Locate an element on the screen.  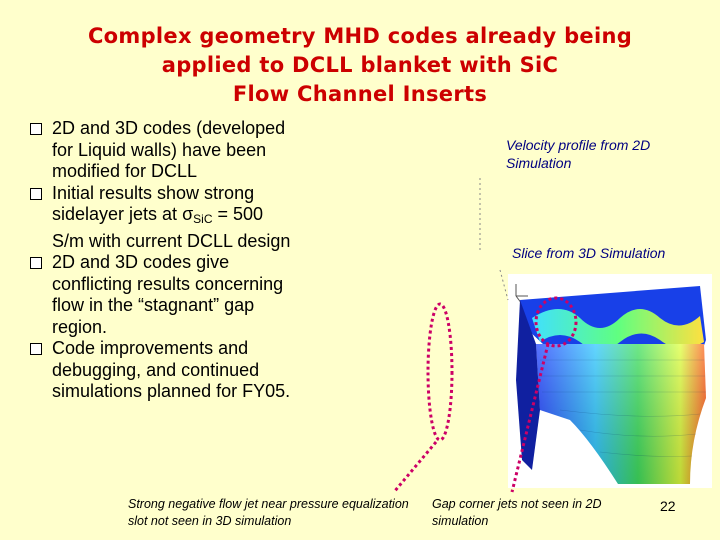
negative-jet-pointer-line is located at coordinates (415, 467).